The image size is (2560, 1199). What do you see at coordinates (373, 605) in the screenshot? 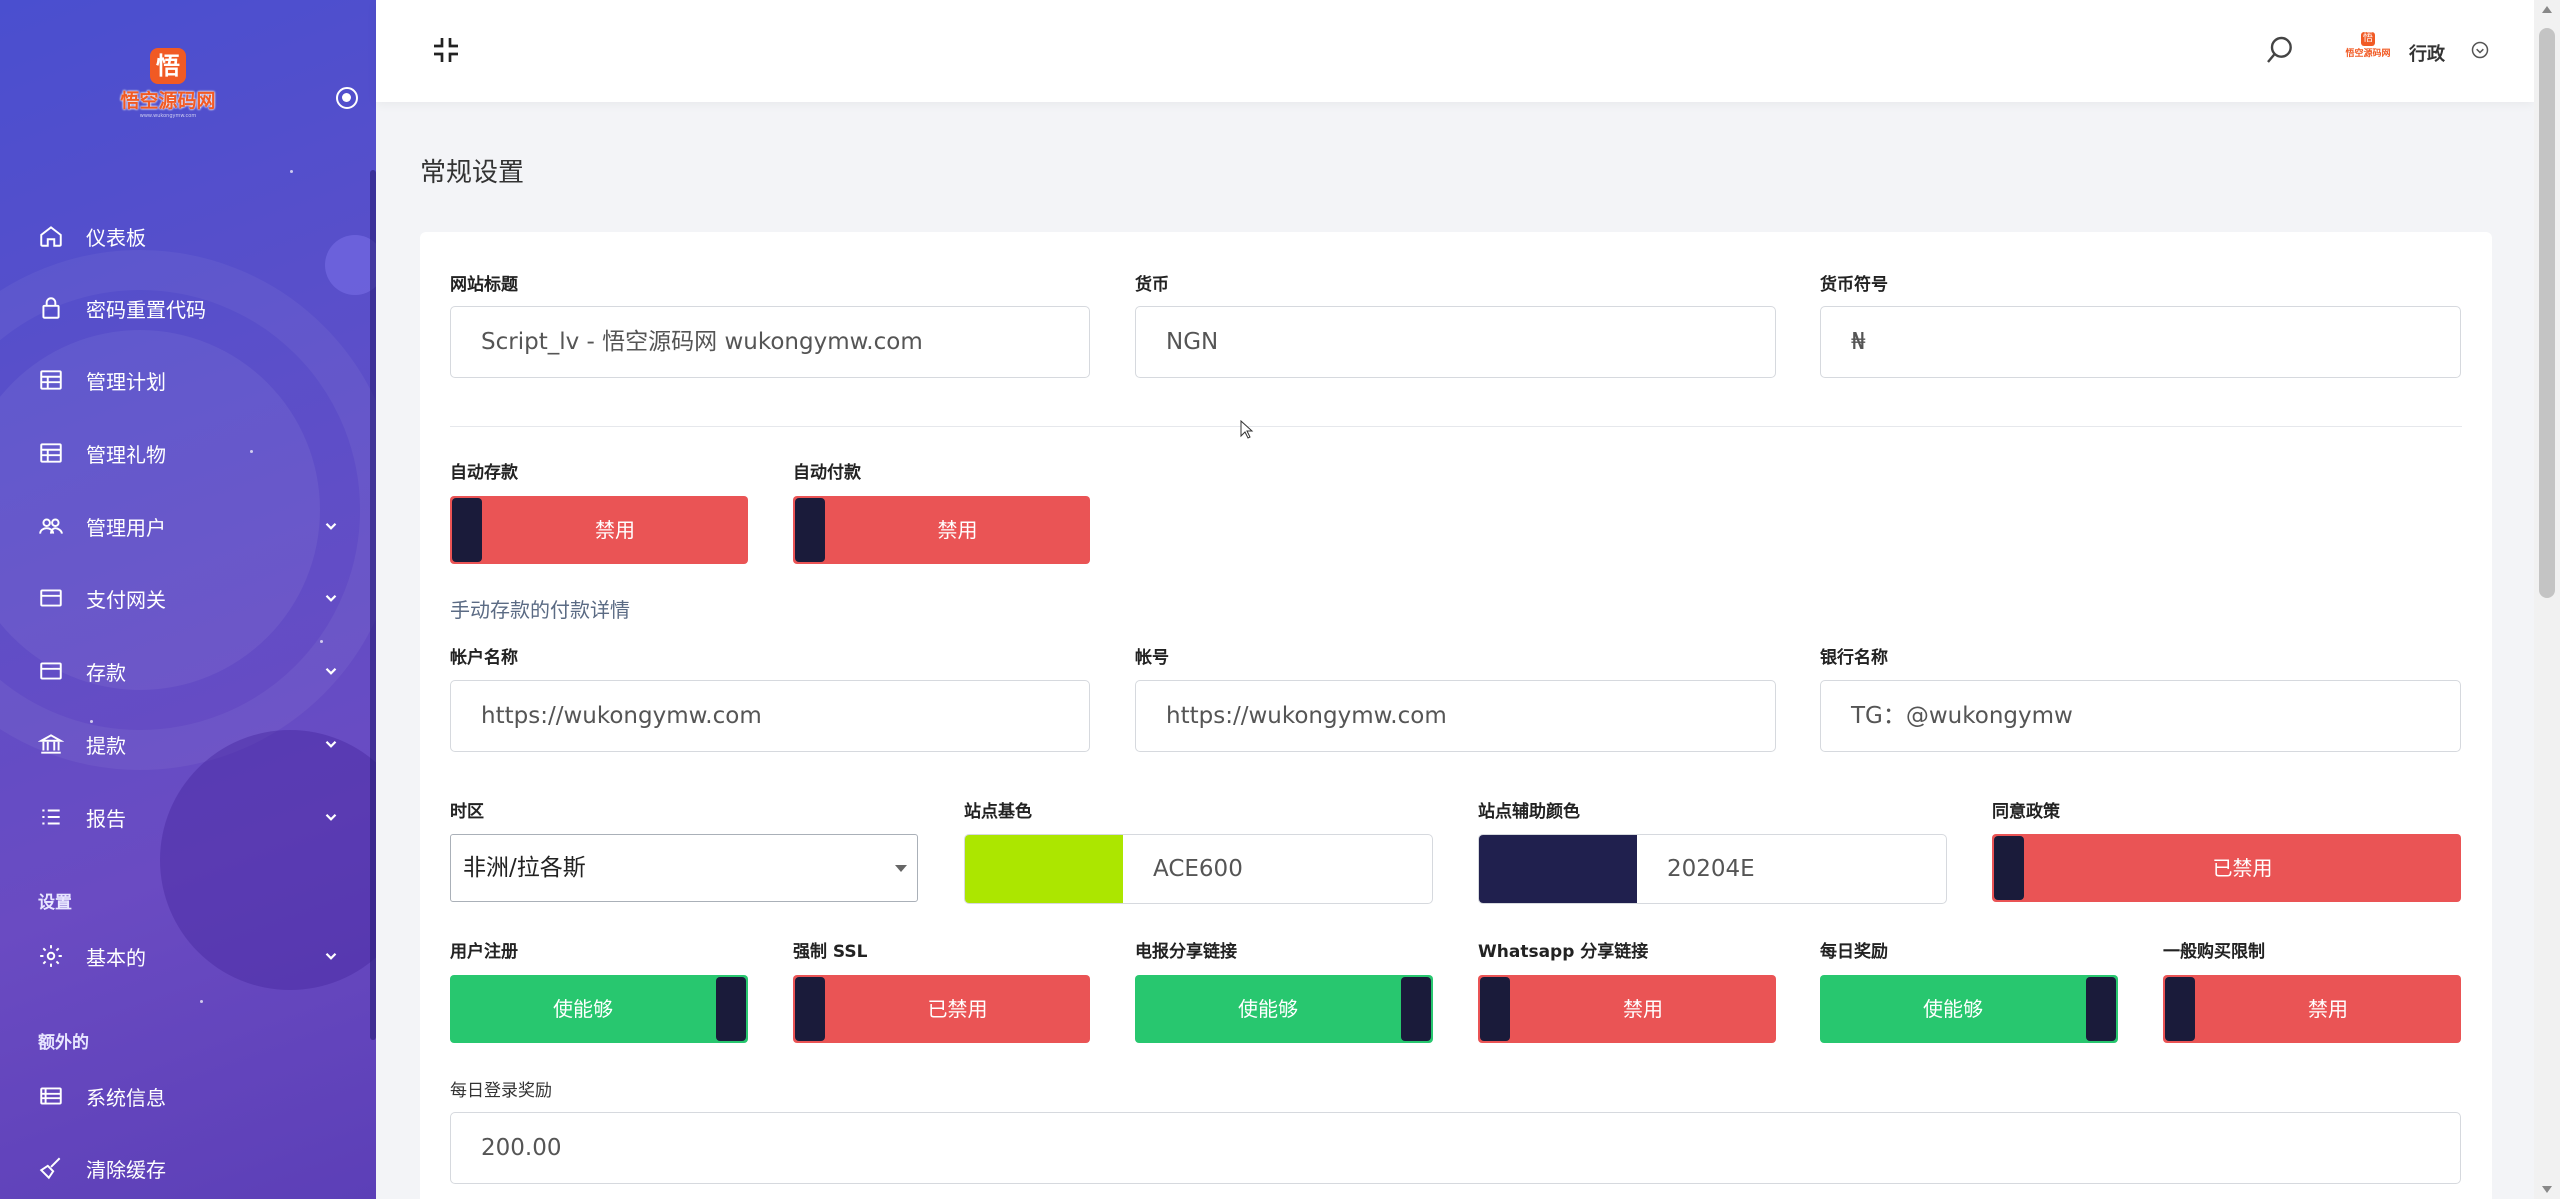
I see `sidebar-scrollbar` at bounding box center [373, 605].